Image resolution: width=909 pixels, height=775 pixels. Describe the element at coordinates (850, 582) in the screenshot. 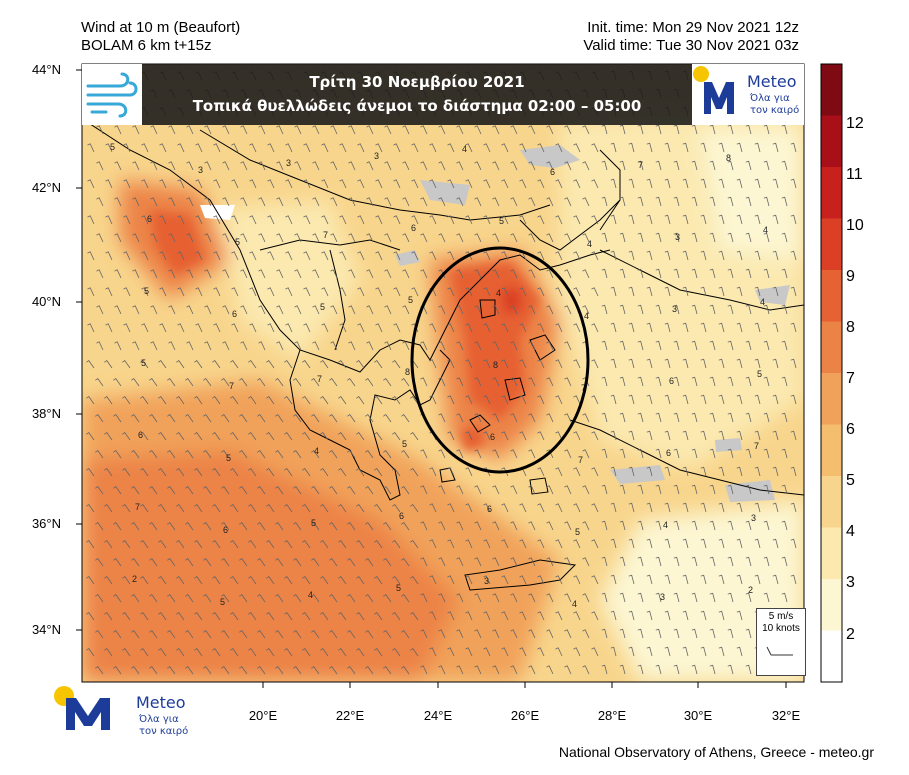

I see `colorbar-tick-3: 3` at that location.